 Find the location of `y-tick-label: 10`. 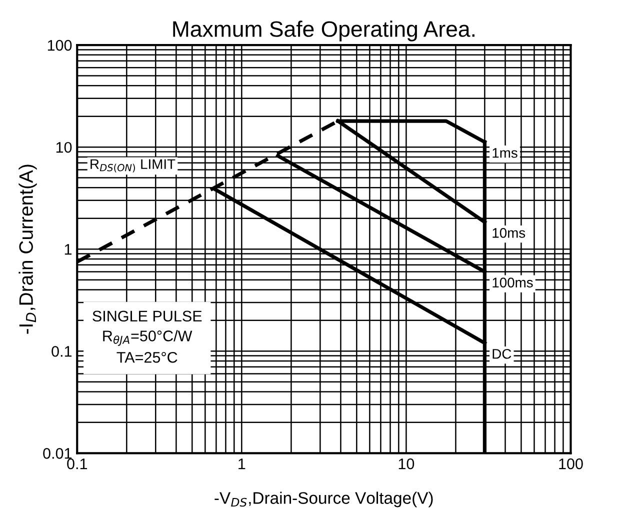

y-tick-label: 10 is located at coordinates (64, 147).